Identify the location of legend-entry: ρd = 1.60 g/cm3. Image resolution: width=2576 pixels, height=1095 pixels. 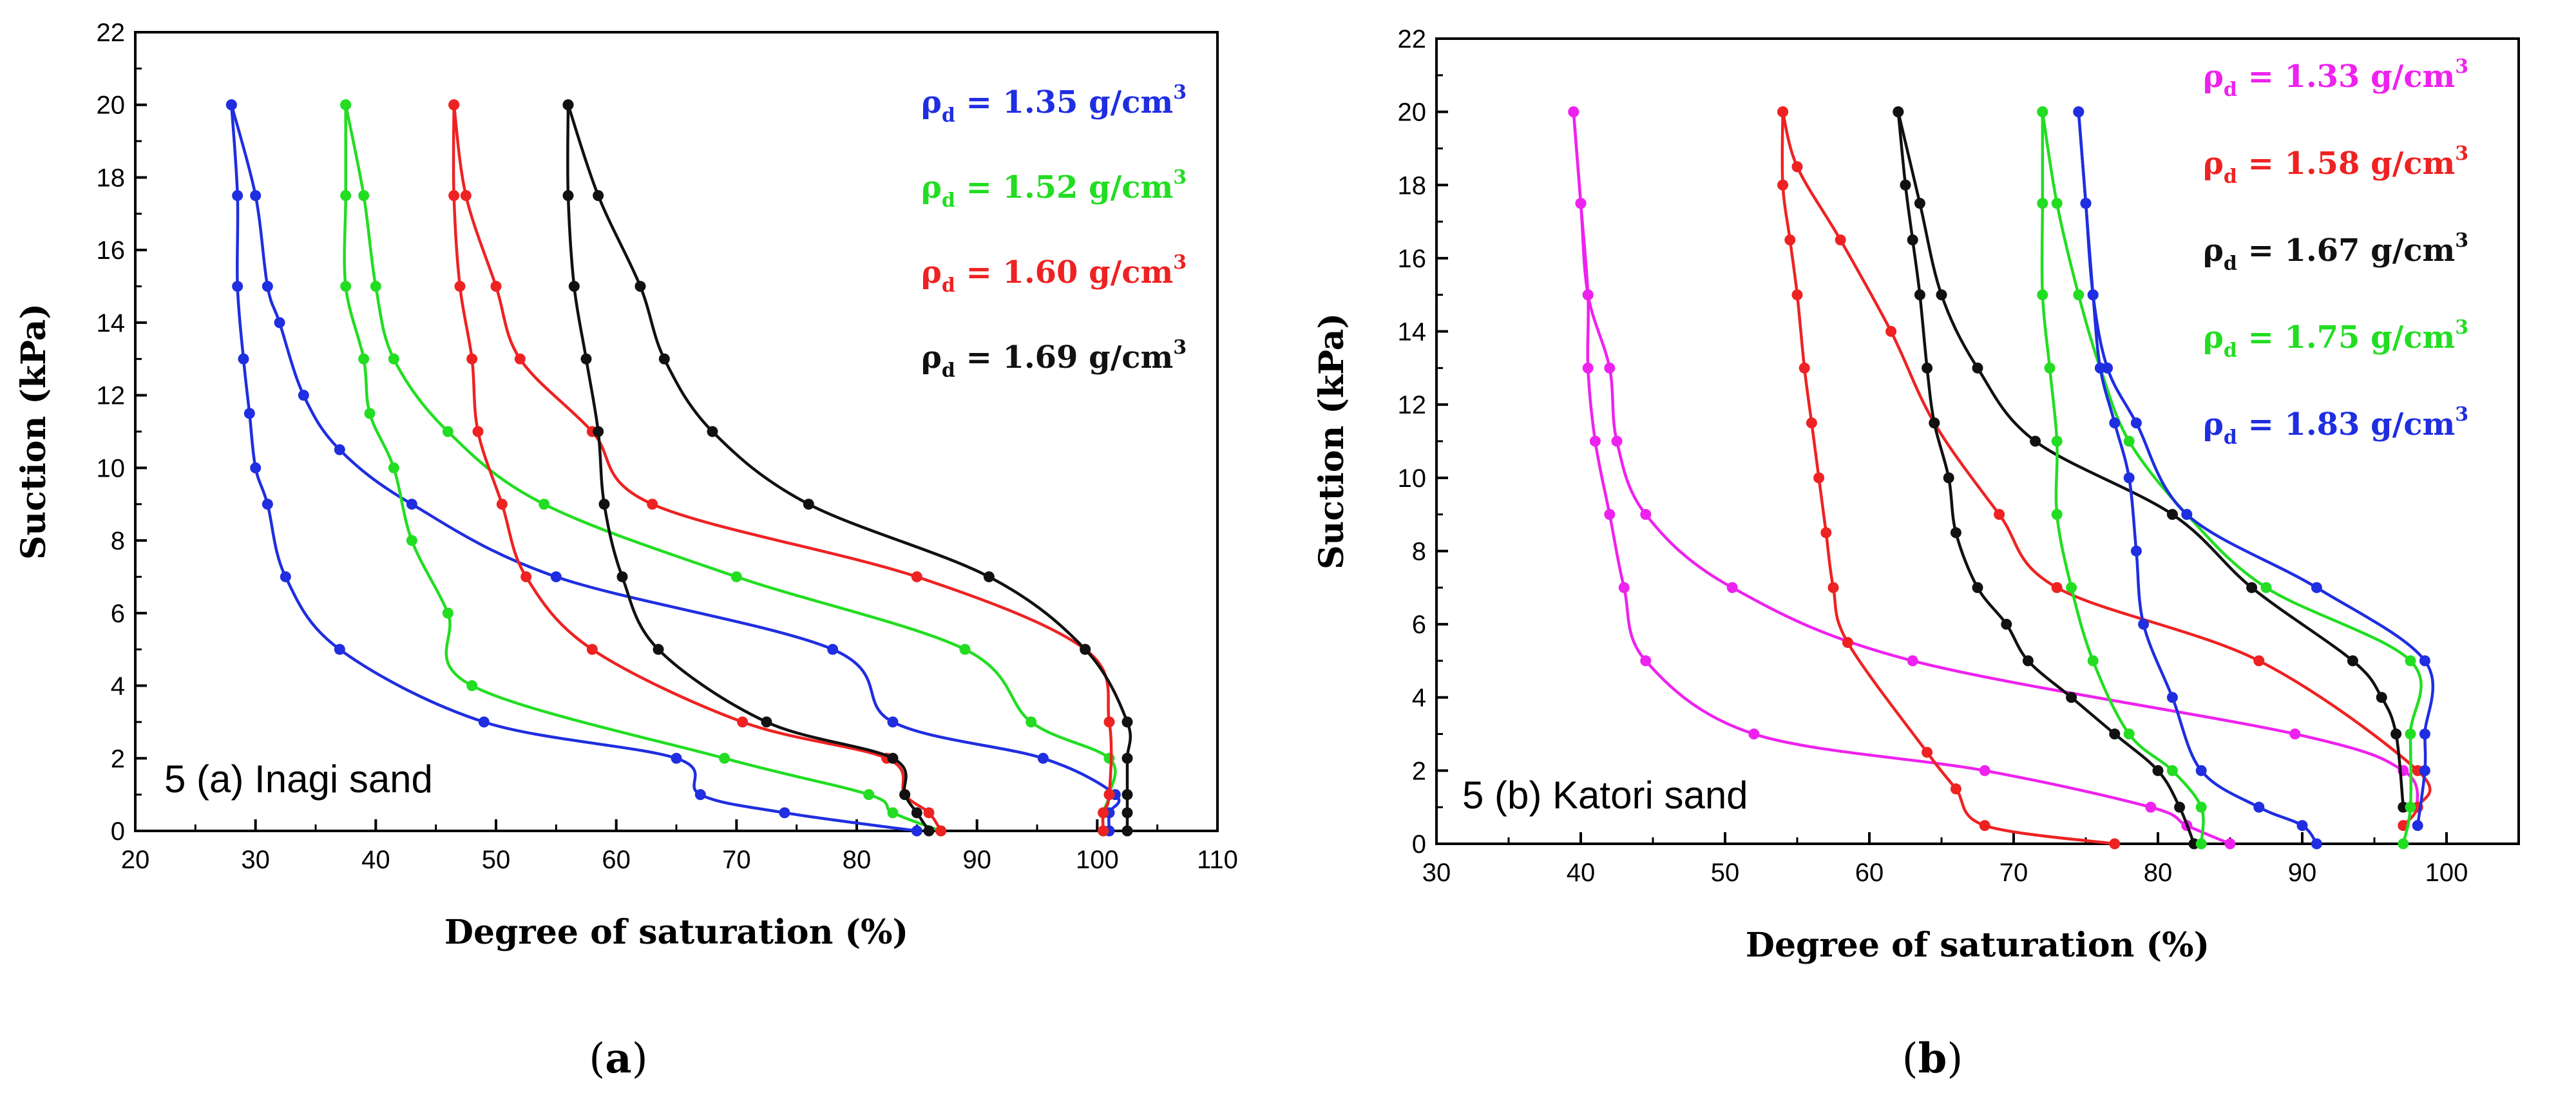
(1054, 274).